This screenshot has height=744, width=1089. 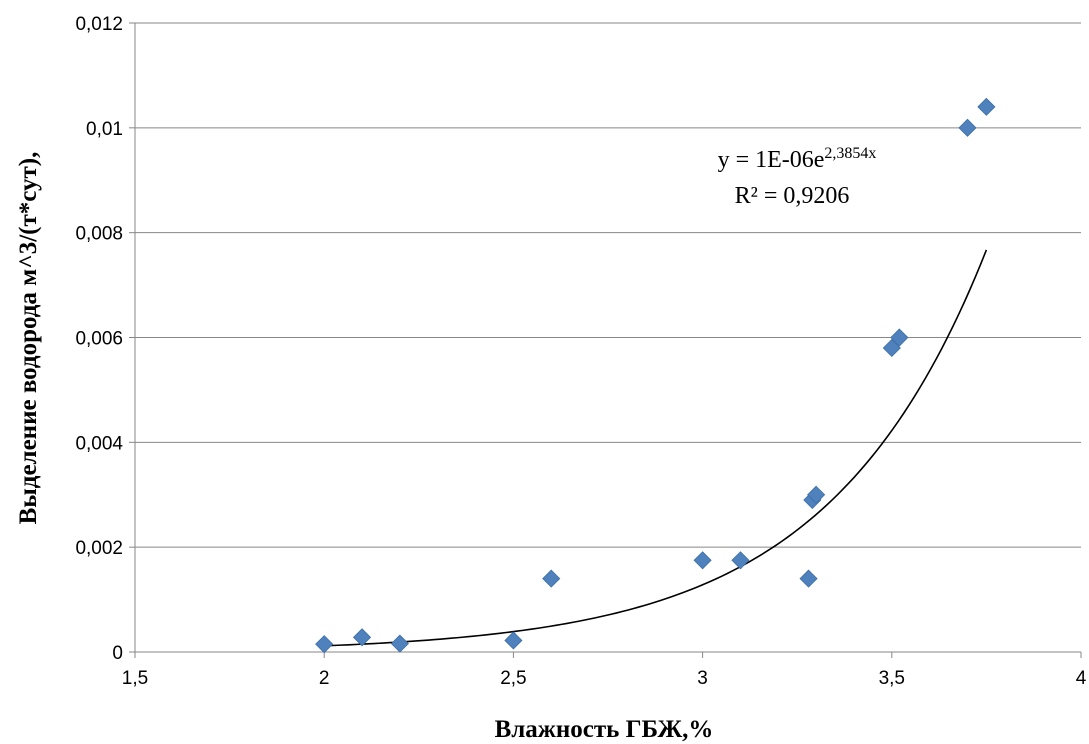 I want to click on y-tick-label: 0,008, so click(x=99, y=234).